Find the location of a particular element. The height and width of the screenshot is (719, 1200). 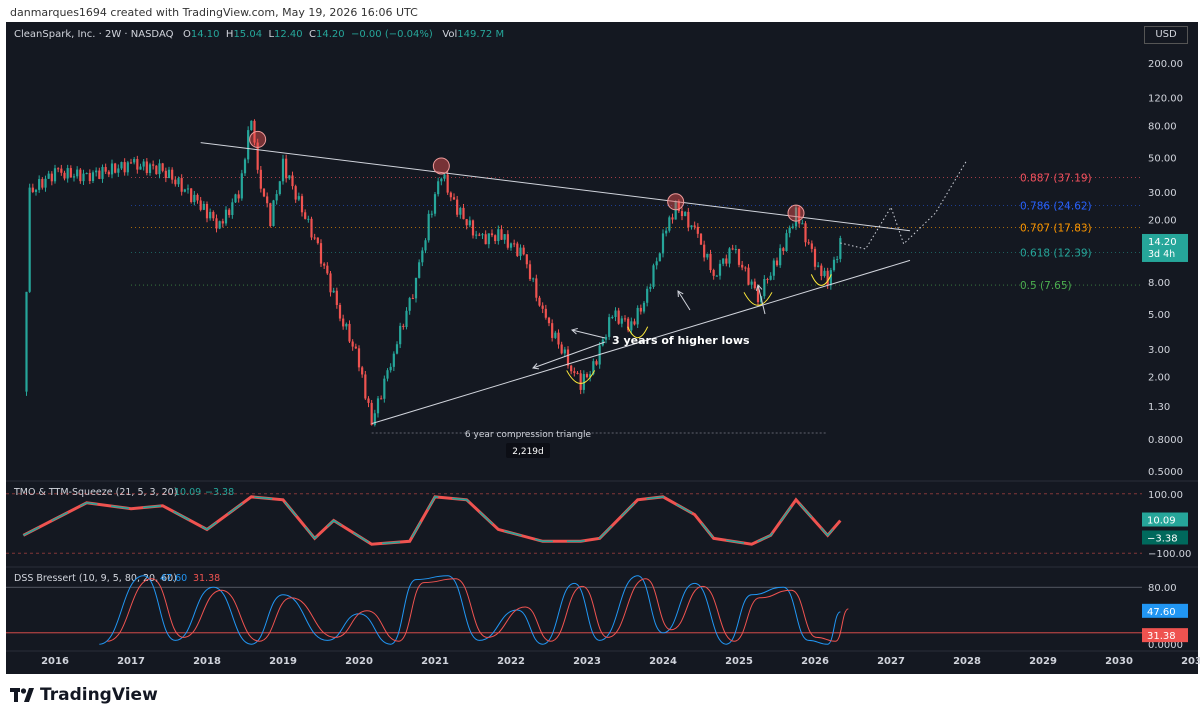

open-label: O is located at coordinates (187, 34).